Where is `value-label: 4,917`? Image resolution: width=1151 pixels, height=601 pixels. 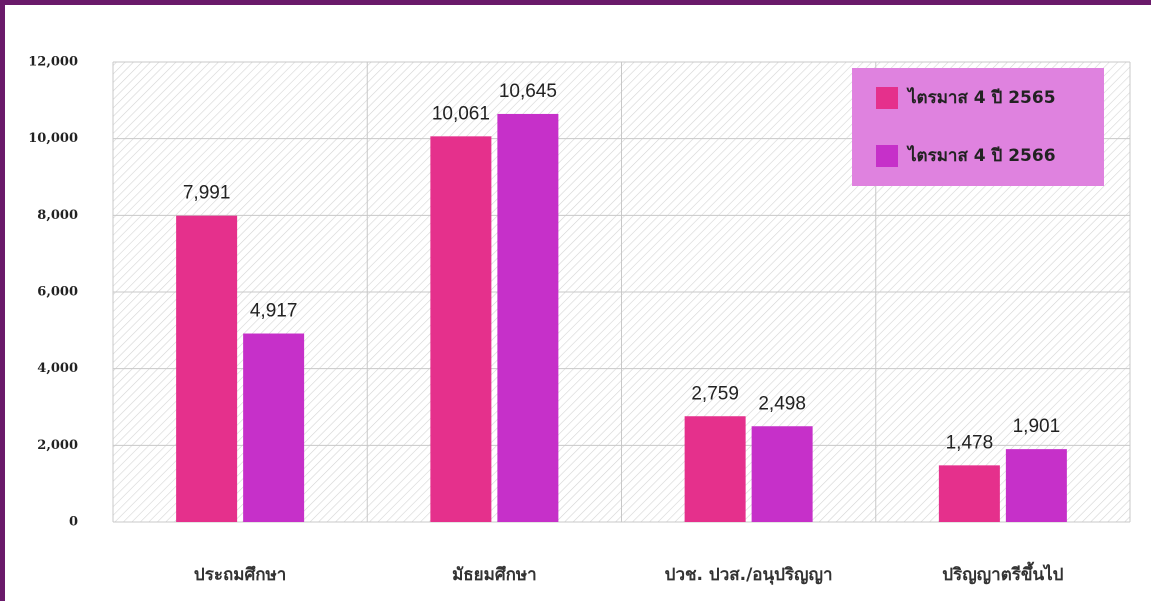
value-label: 4,917 is located at coordinates (274, 311).